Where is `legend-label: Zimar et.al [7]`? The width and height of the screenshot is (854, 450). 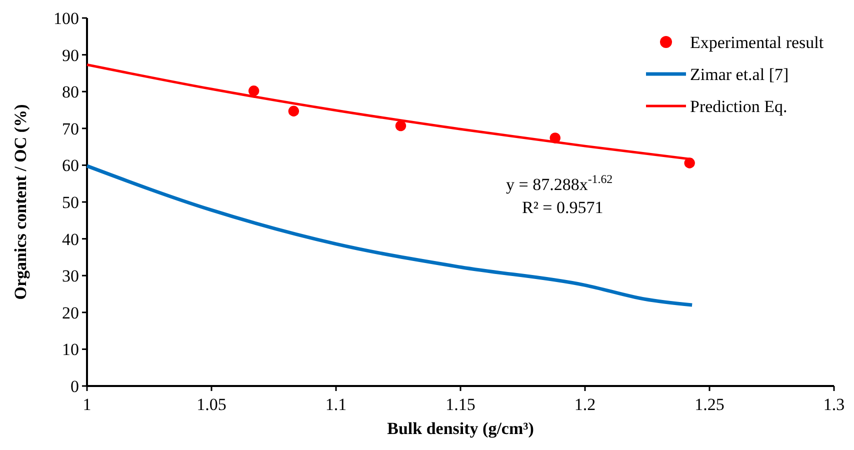 legend-label: Zimar et.al [7] is located at coordinates (739, 74).